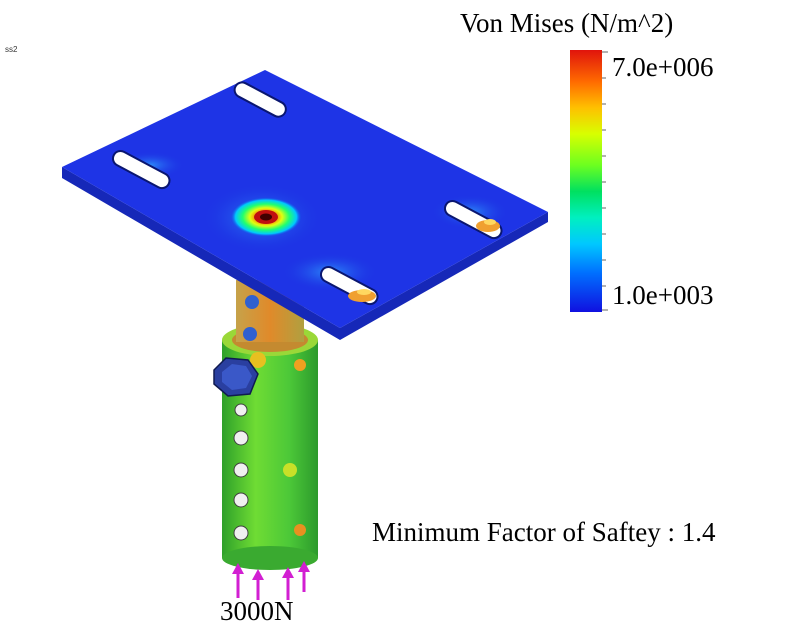 The image size is (788, 640). I want to click on stress-colorbar, so click(586, 181).